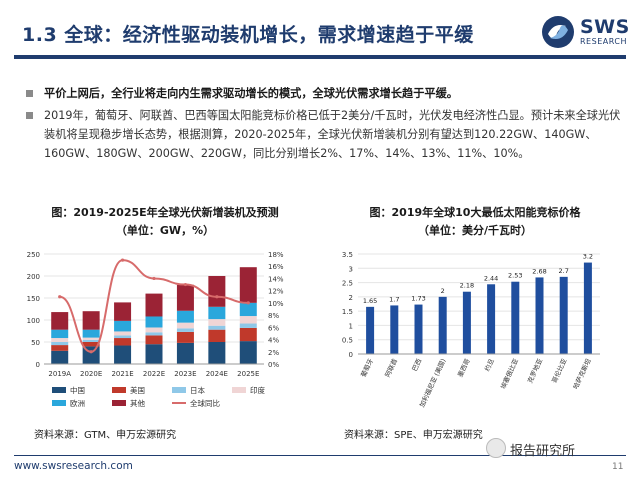  Describe the element at coordinates (432, 383) in the screenshot. I see `chart2-x-tick: 加利福尼亚 (美国)` at that location.